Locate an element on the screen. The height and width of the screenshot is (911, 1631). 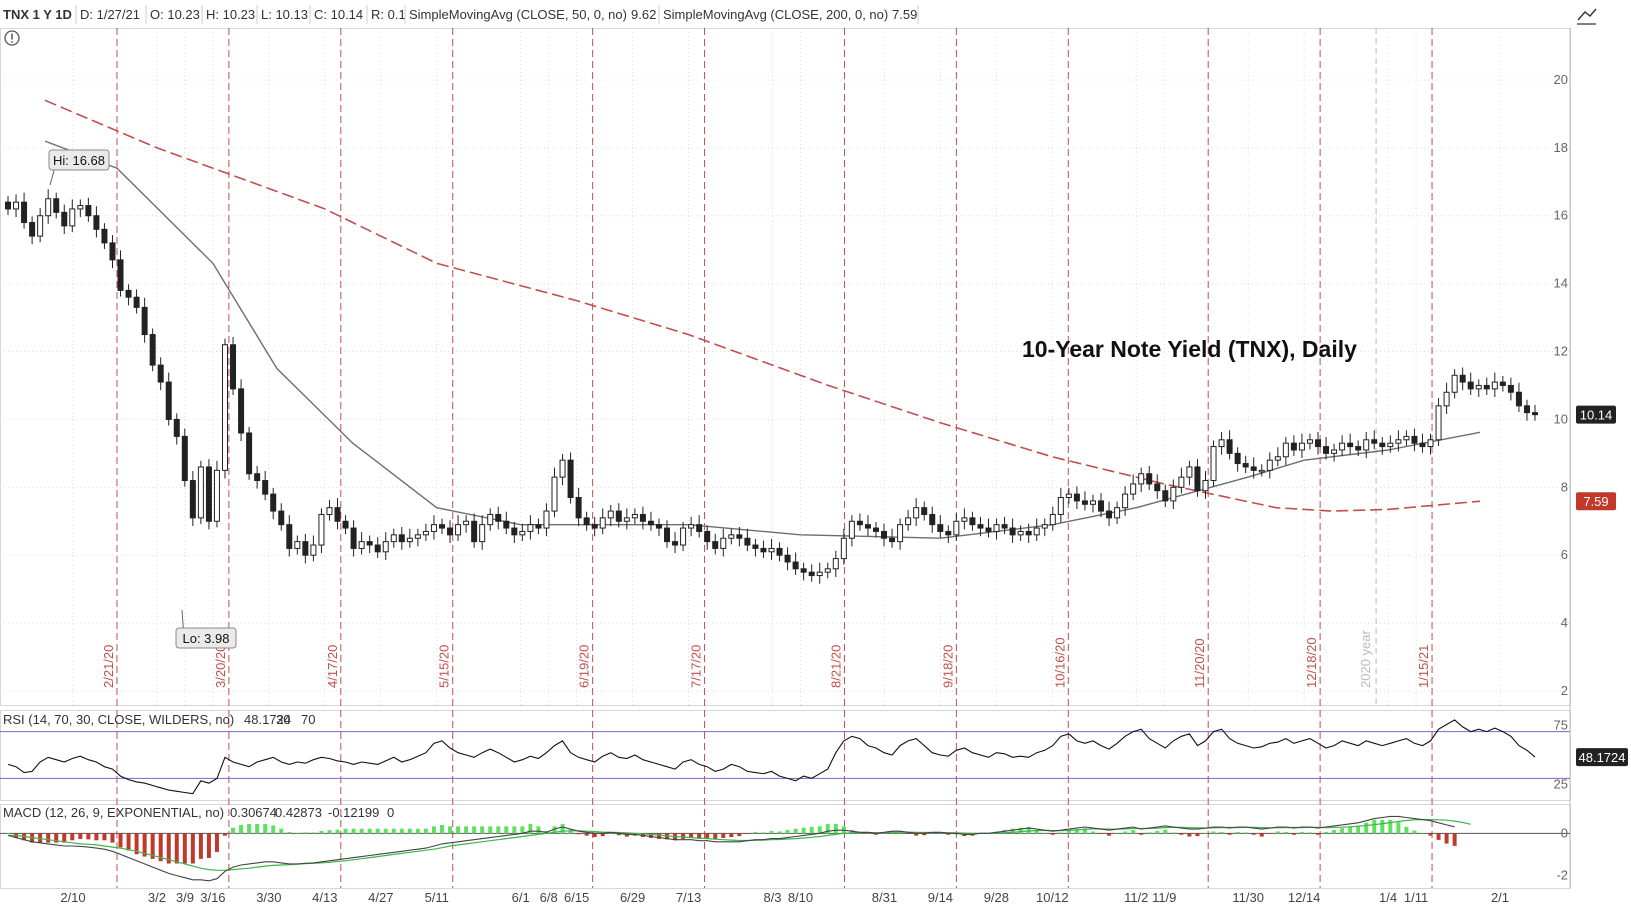
rsi-level-low: 30 is located at coordinates (283, 719).